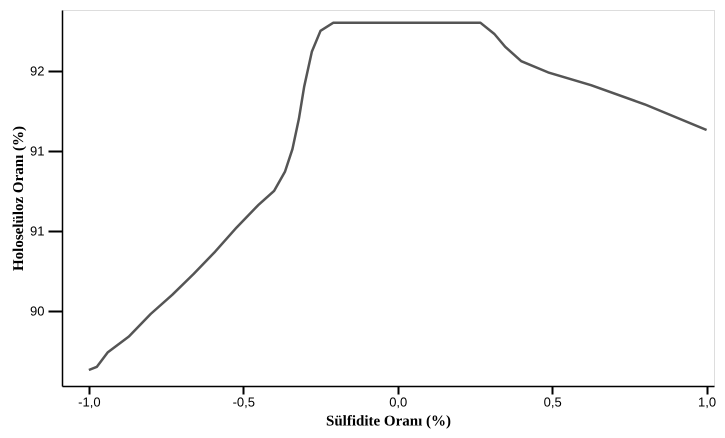  Describe the element at coordinates (37, 310) in the screenshot. I see `y-tick-label: 90` at that location.